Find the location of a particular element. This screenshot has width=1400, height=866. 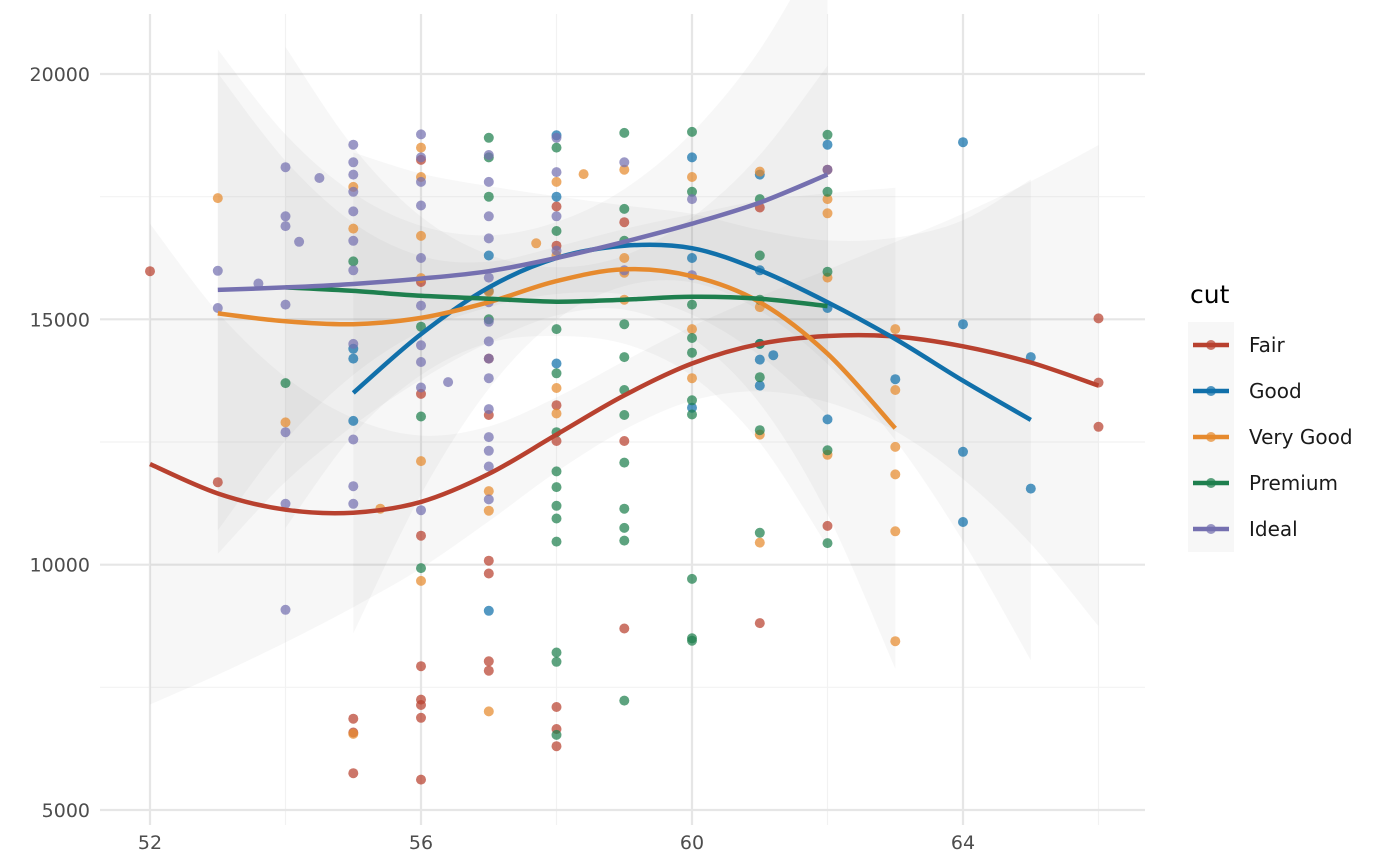

y-axis-ticks: 5000 10000 15000 20000 is located at coordinates (60, 443).